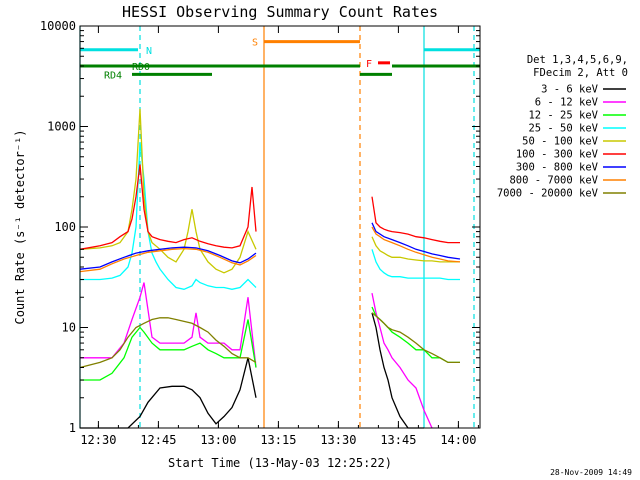 Image resolution: width=640 pixels, height=480 pixels. What do you see at coordinates (20, 226) in the screenshot?
I see `y-axis-label: Count Rate (s⁻¹ detector⁻¹)` at bounding box center [20, 226].